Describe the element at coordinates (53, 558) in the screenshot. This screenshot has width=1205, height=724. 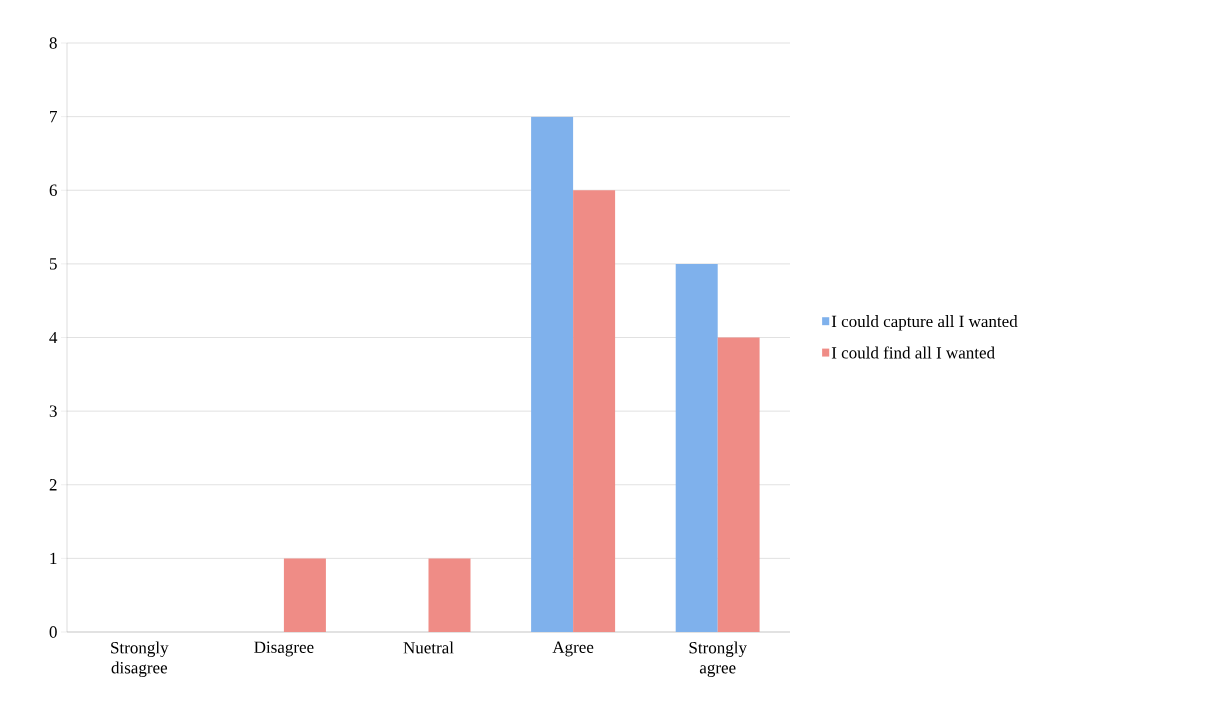
I see `y-tick-label: 1` at that location.